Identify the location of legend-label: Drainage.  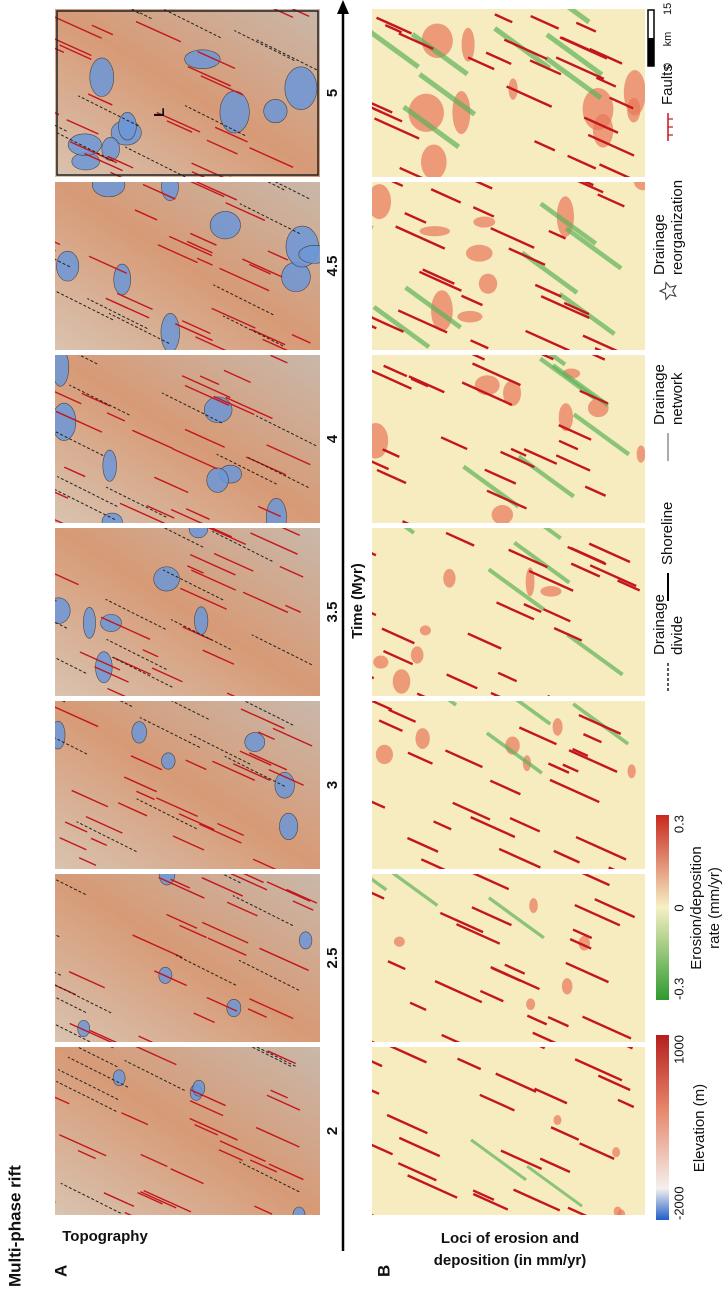
(659, 624).